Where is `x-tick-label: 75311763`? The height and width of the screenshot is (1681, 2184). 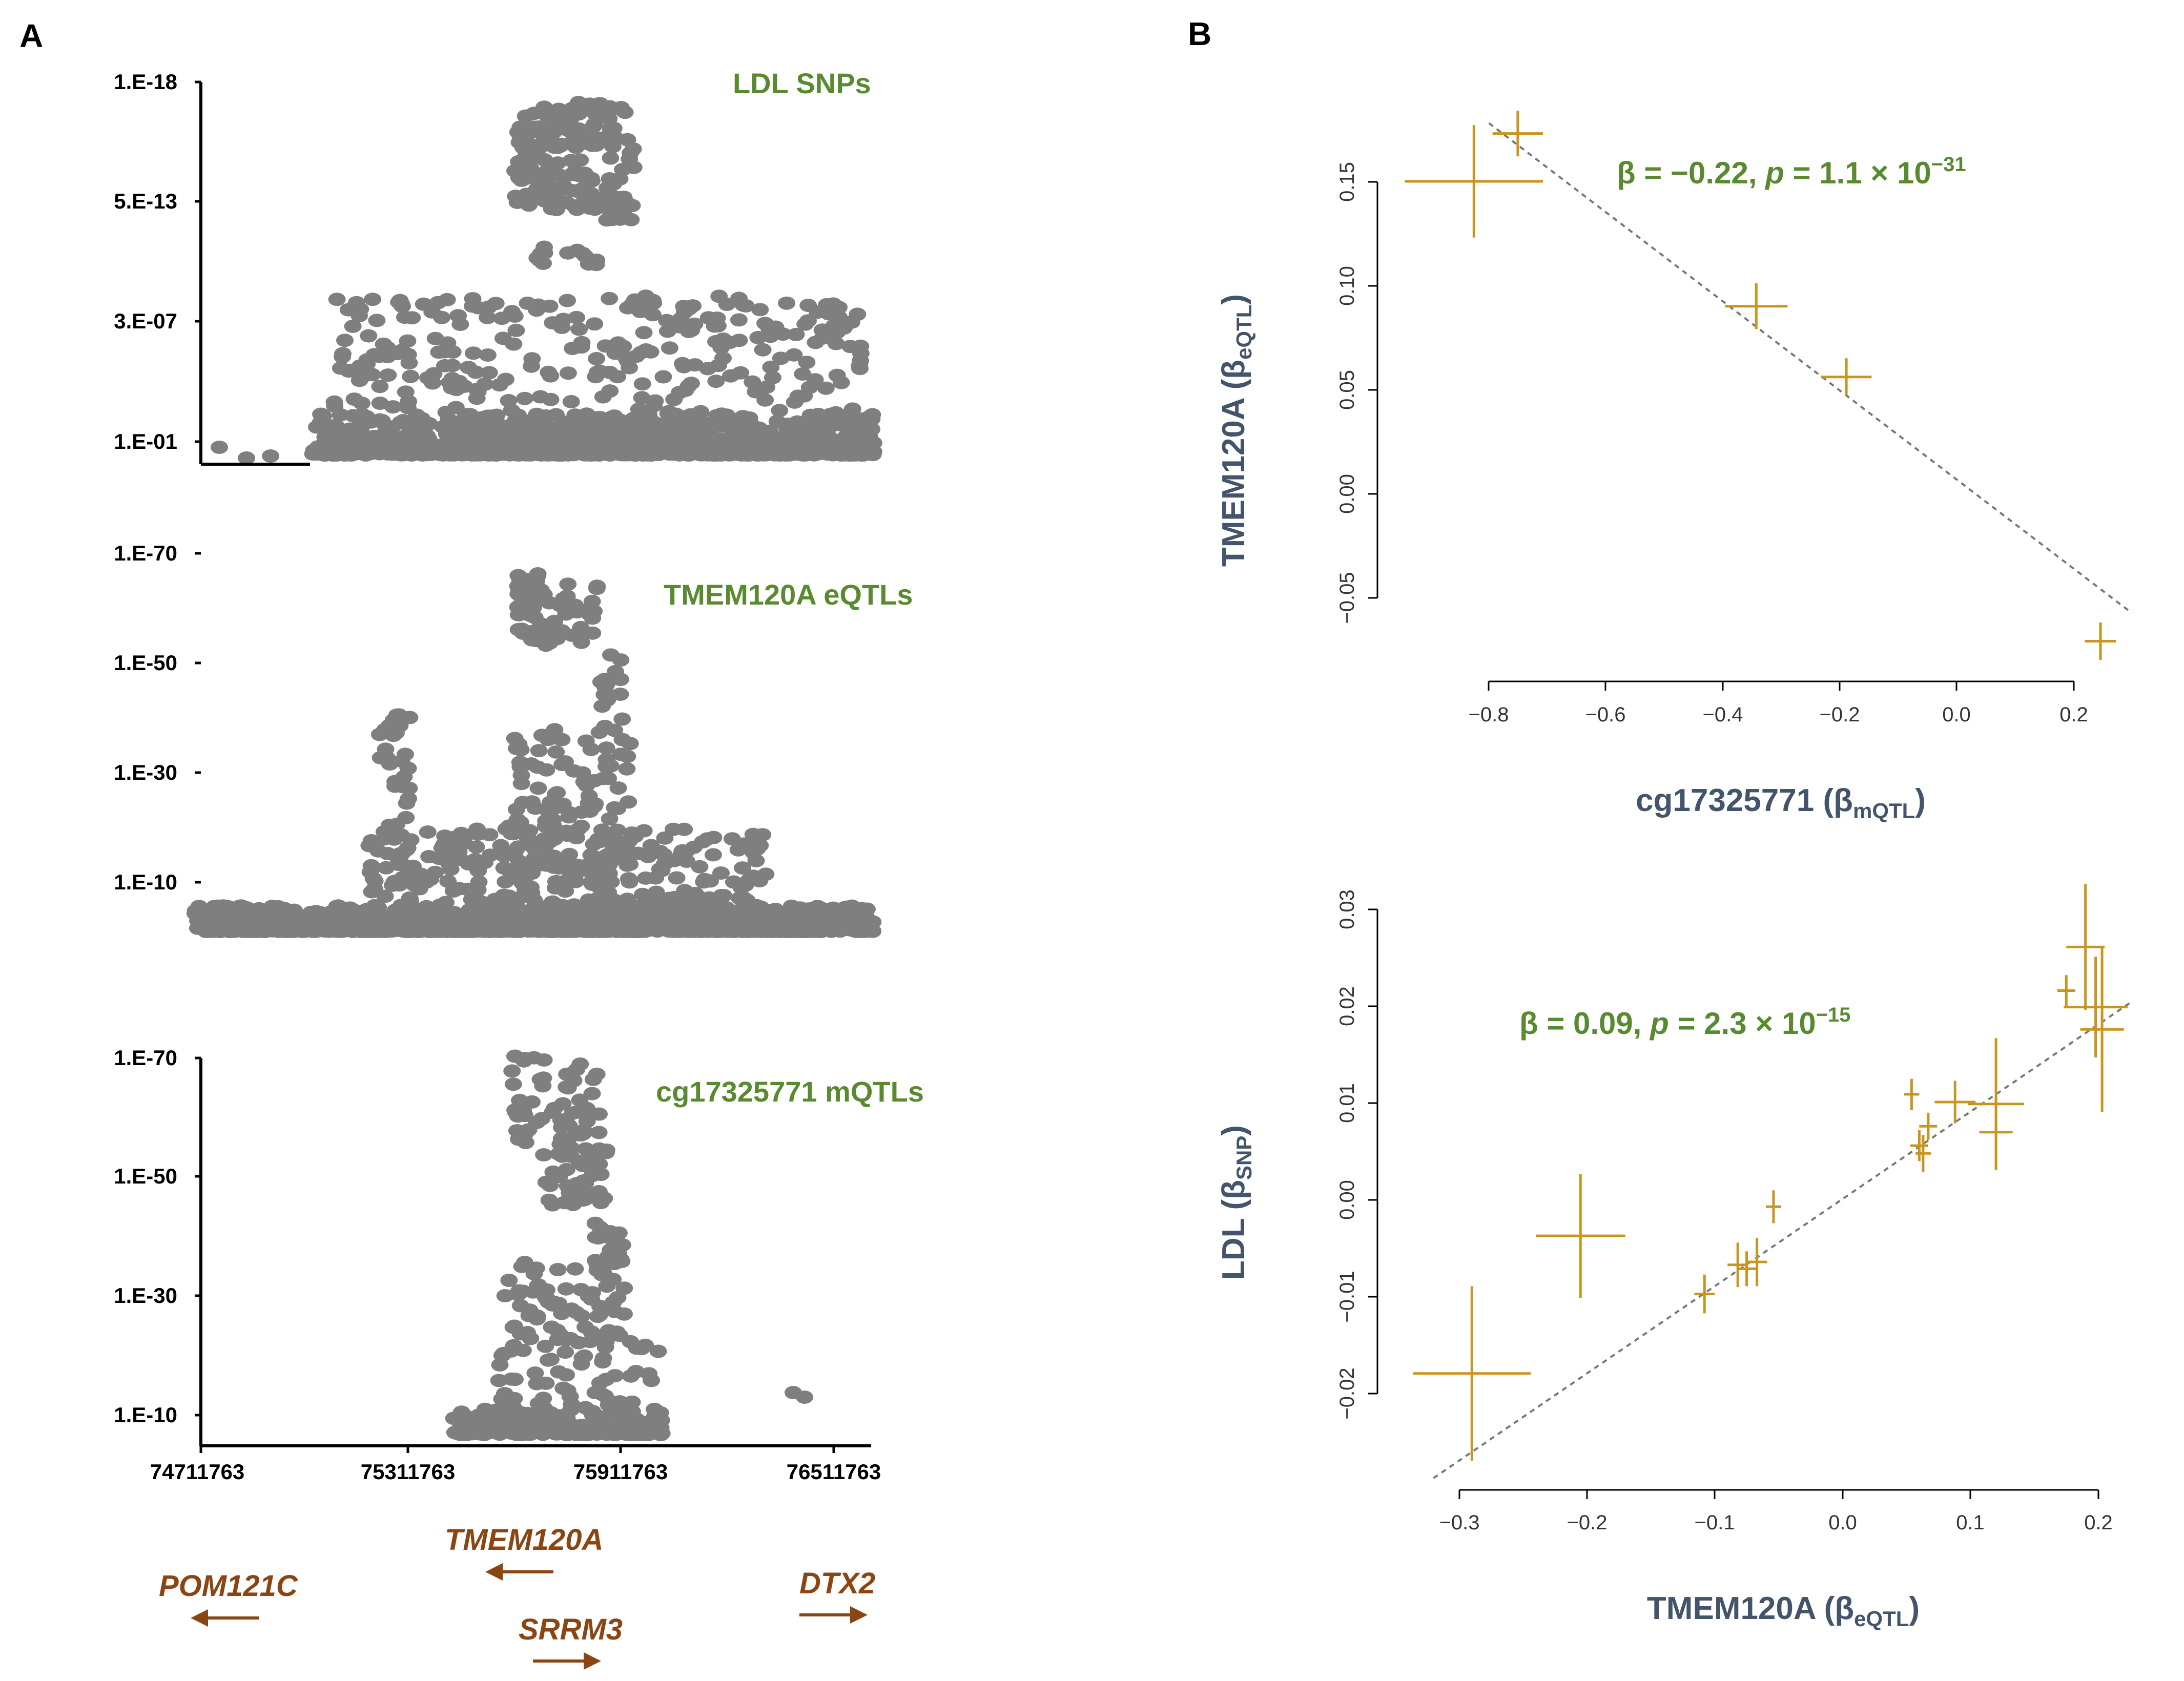
x-tick-label: 75311763 is located at coordinates (408, 1472).